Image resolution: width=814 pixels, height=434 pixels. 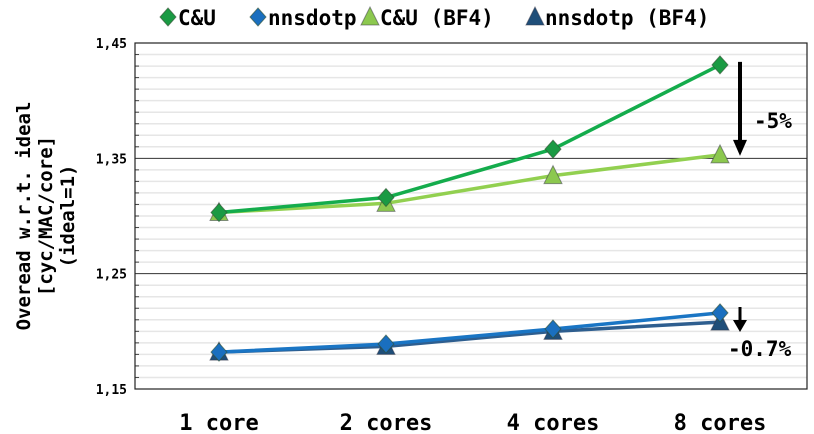 What do you see at coordinates (760, 349) in the screenshot?
I see `annotation-07pct: -0.7%` at bounding box center [760, 349].